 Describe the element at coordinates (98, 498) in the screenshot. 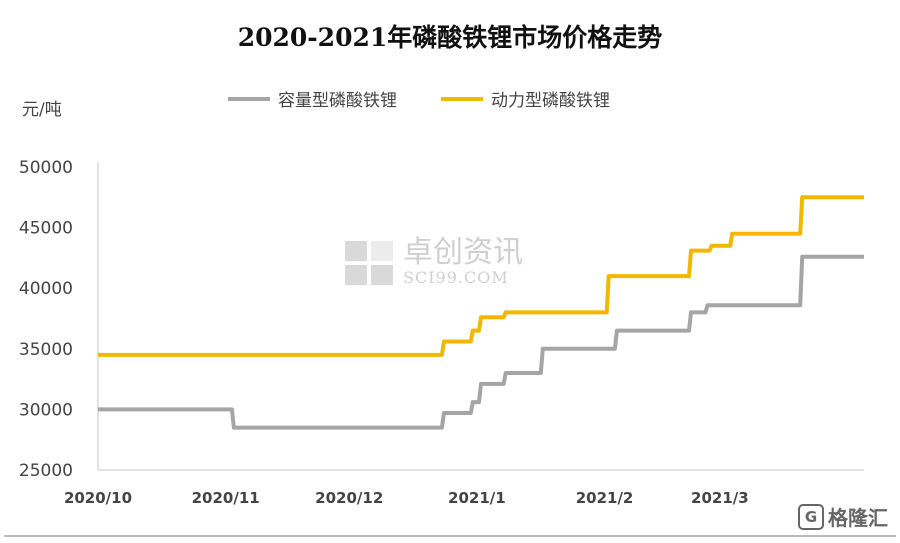

I see `x-tick-label: 2020/10` at that location.